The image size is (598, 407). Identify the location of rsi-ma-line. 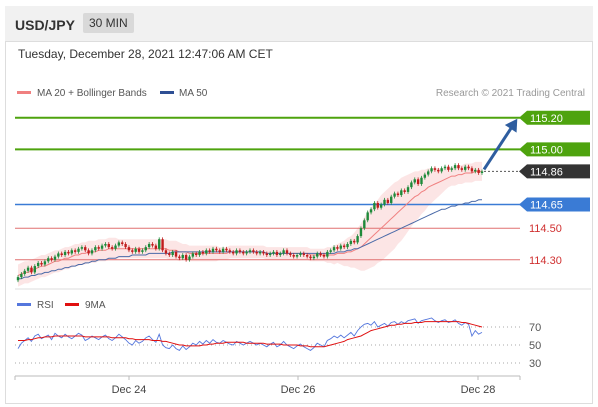
(250, 334).